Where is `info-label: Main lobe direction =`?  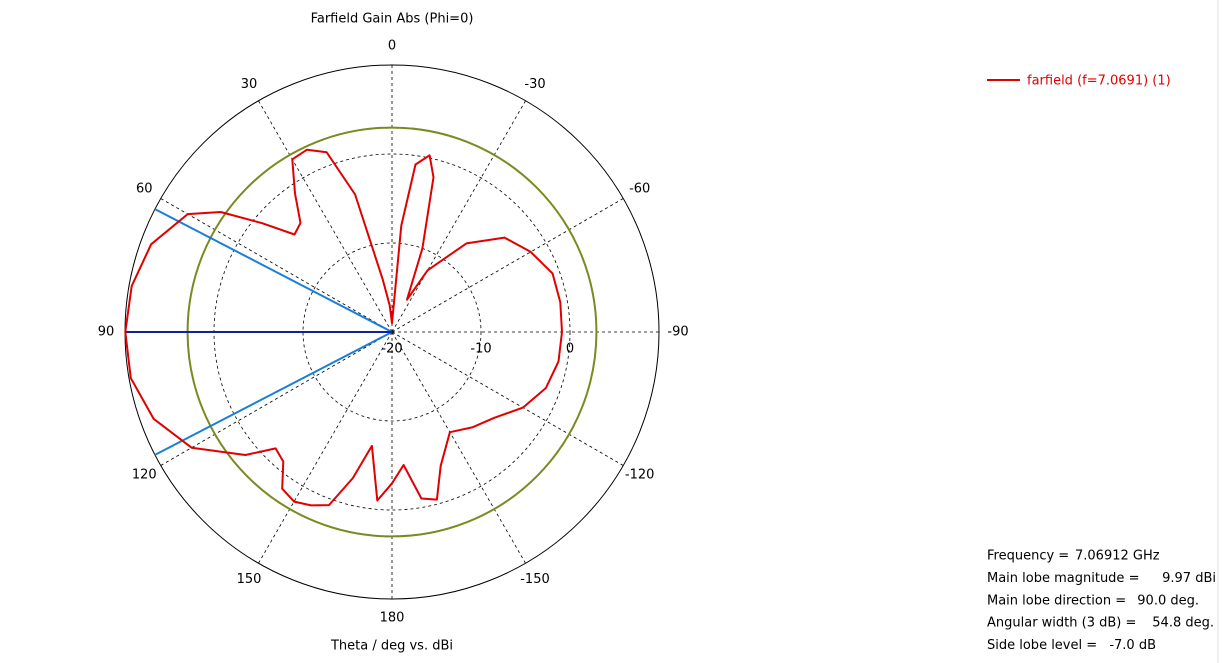
info-label: Main lobe direction = is located at coordinates (1056, 600).